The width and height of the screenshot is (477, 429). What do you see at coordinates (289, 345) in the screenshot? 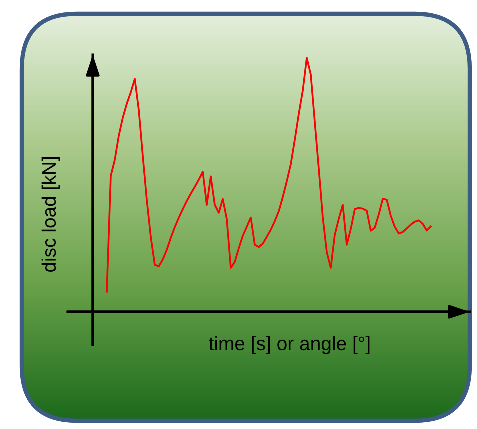
I see `x-axis-title: time [s] or angle [°]` at bounding box center [289, 345].